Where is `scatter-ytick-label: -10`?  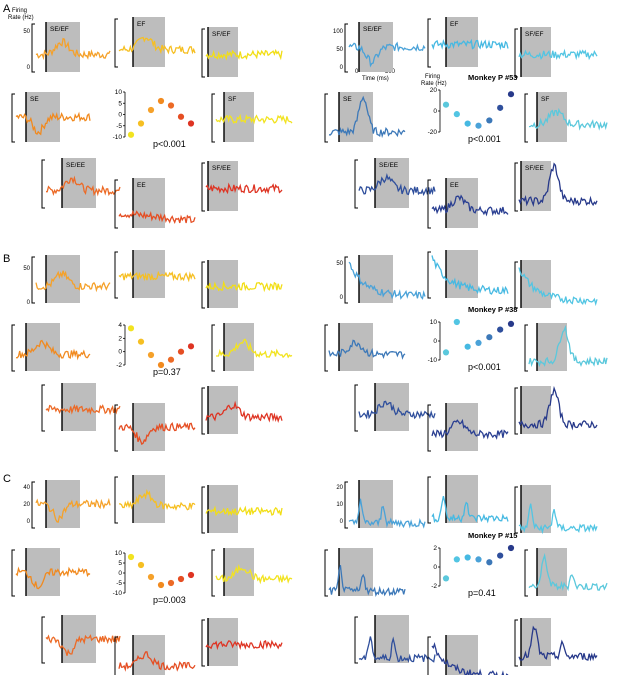
scatter-ytick-label: -10 is located at coordinates (118, 593).